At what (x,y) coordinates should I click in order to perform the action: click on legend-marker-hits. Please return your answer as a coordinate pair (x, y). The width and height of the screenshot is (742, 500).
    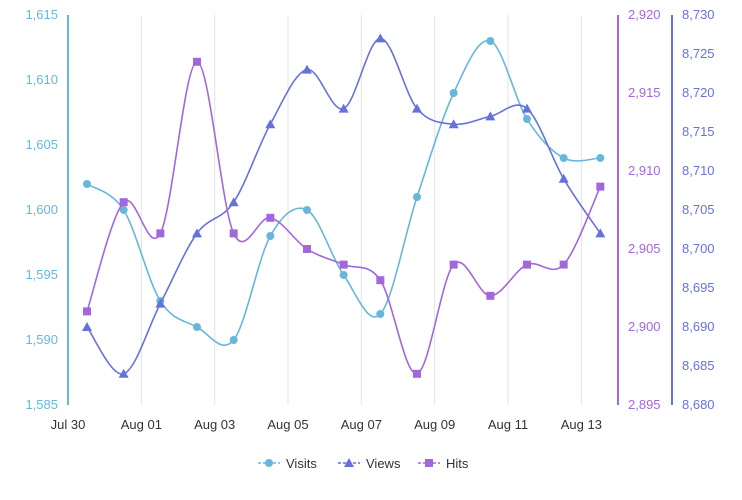
    Looking at the image, I should click on (429, 463).